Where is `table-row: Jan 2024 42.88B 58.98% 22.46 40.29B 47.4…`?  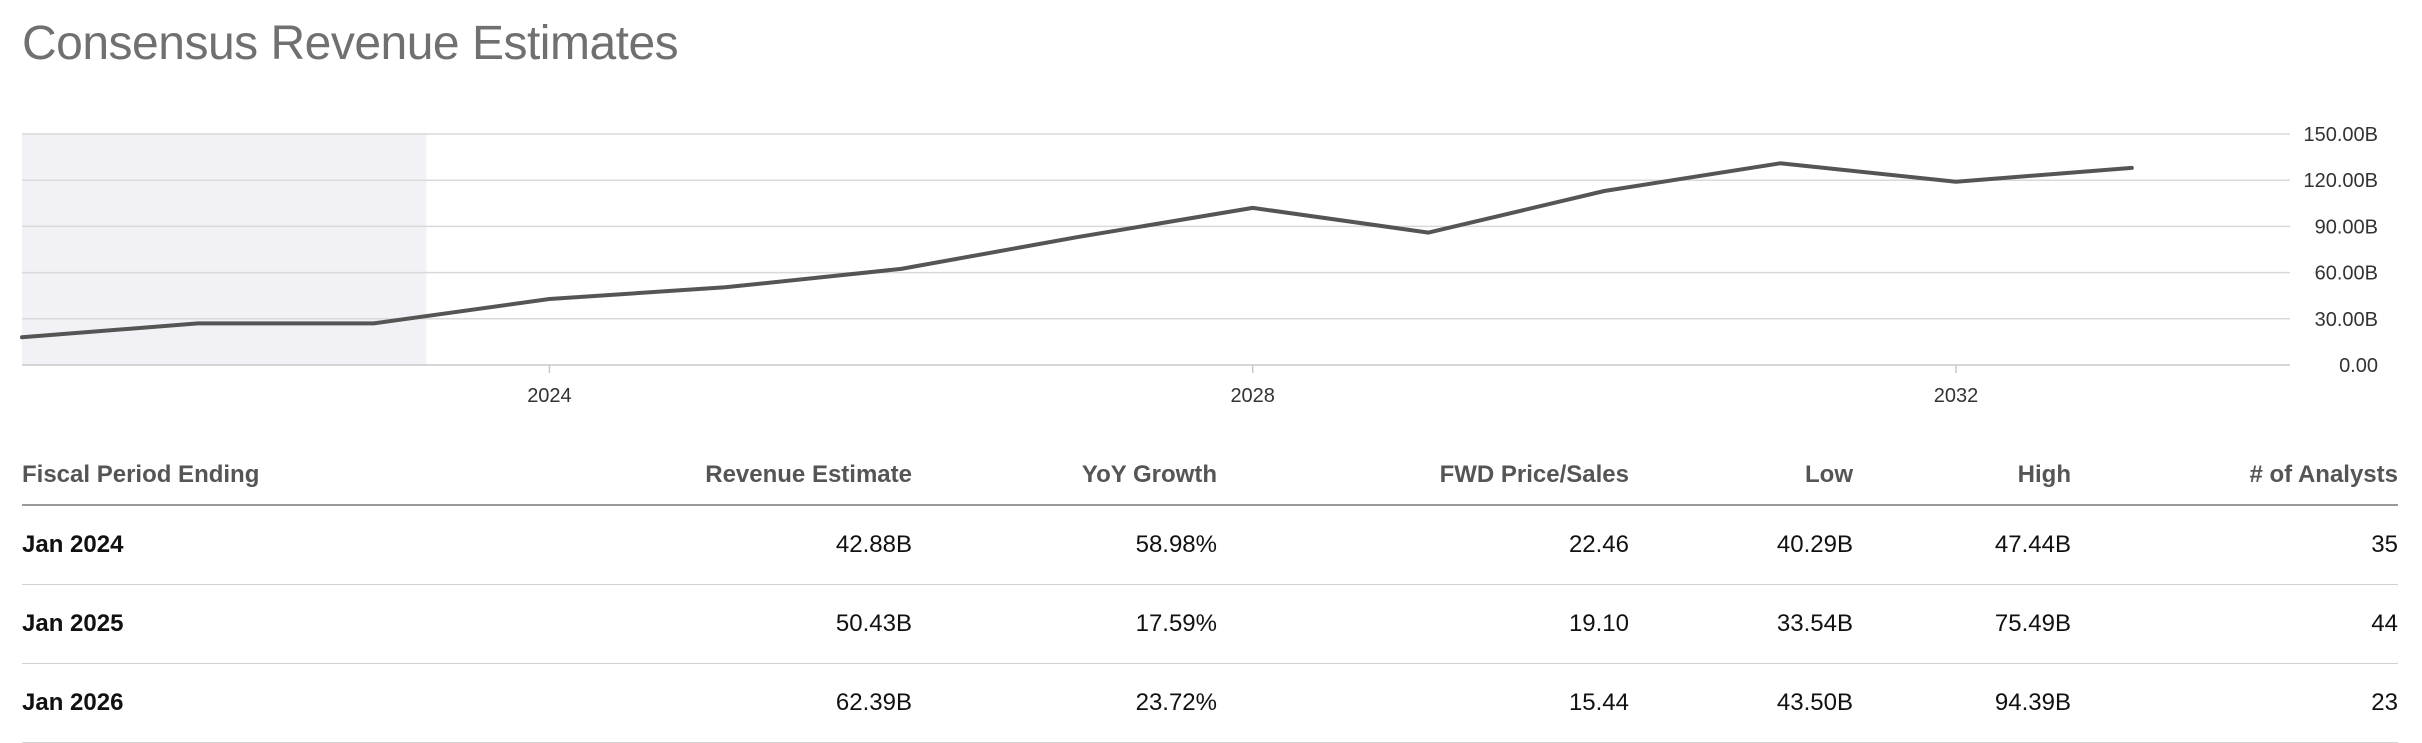 table-row: Jan 2024 42.88B 58.98% 22.46 40.29B 47.4… is located at coordinates (1210, 545).